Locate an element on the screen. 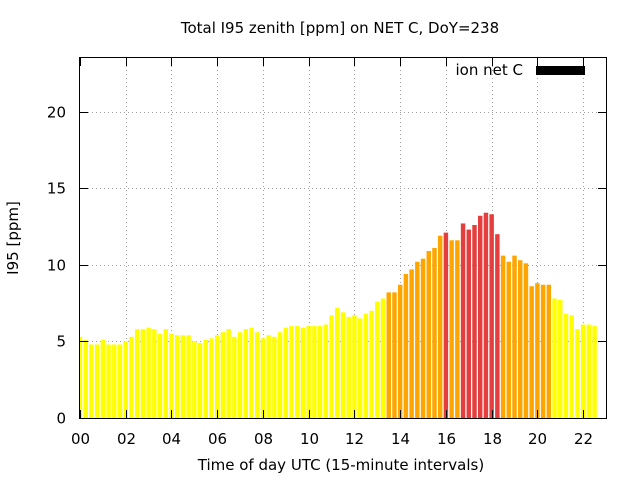 This screenshot has height=480, width=640. x-tick-label: 10 is located at coordinates (309, 439).